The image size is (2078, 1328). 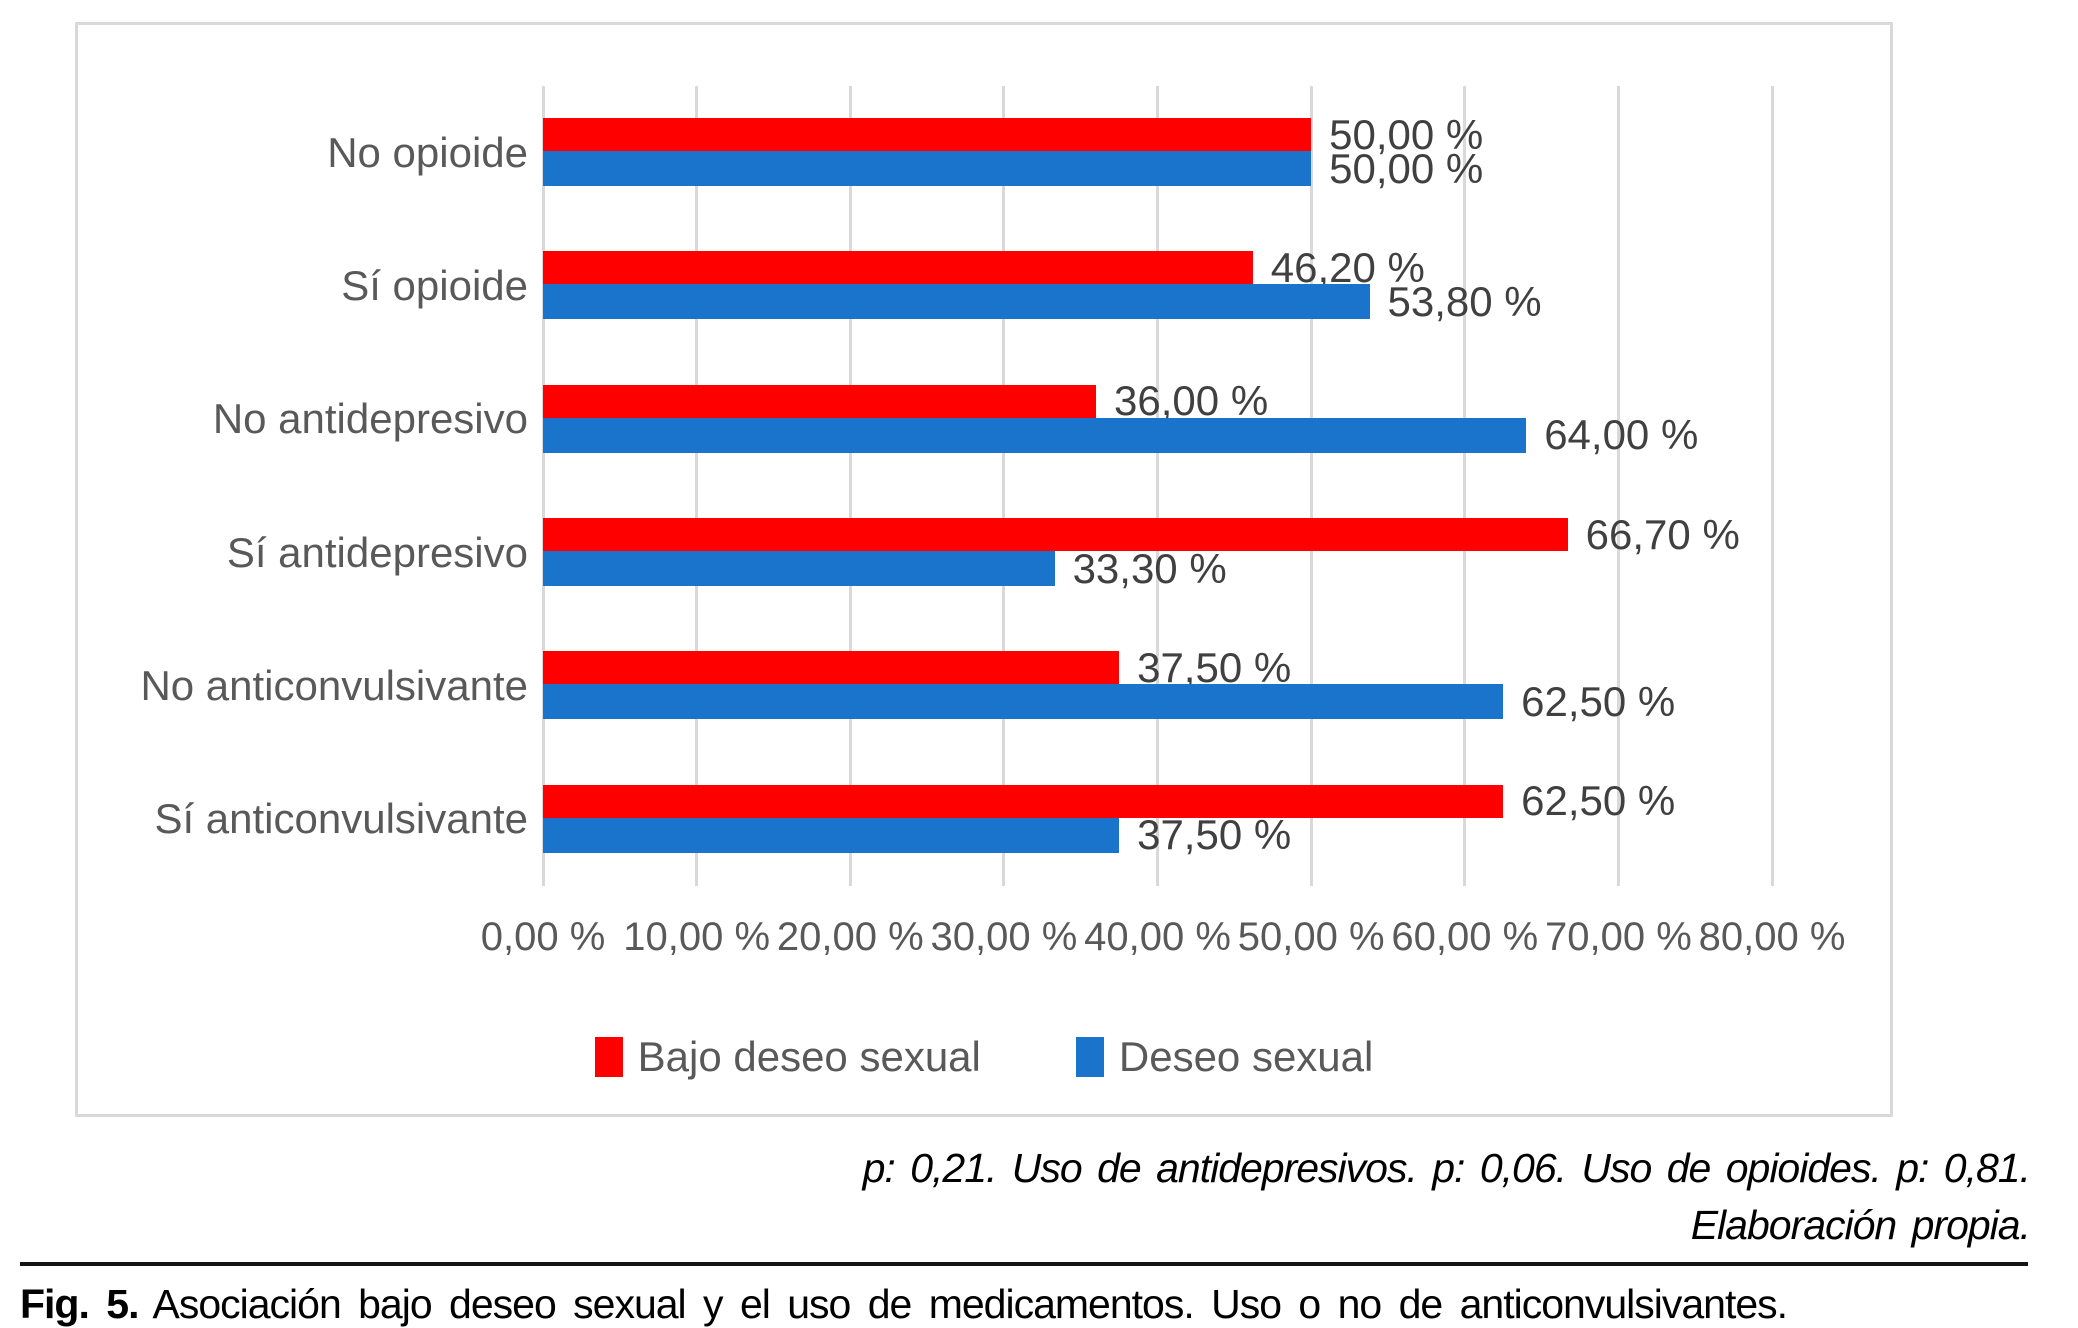 What do you see at coordinates (1004, 937) in the screenshot?
I see `x-tick-label-3: 30,00 %` at bounding box center [1004, 937].